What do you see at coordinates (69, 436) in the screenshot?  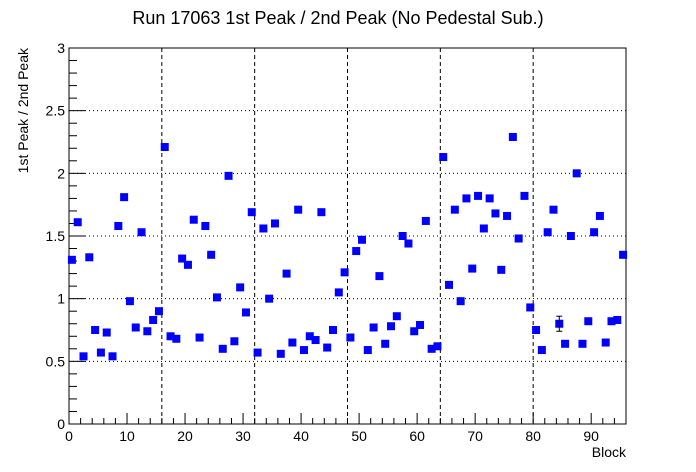 I see `x-tick-label: 0` at bounding box center [69, 436].